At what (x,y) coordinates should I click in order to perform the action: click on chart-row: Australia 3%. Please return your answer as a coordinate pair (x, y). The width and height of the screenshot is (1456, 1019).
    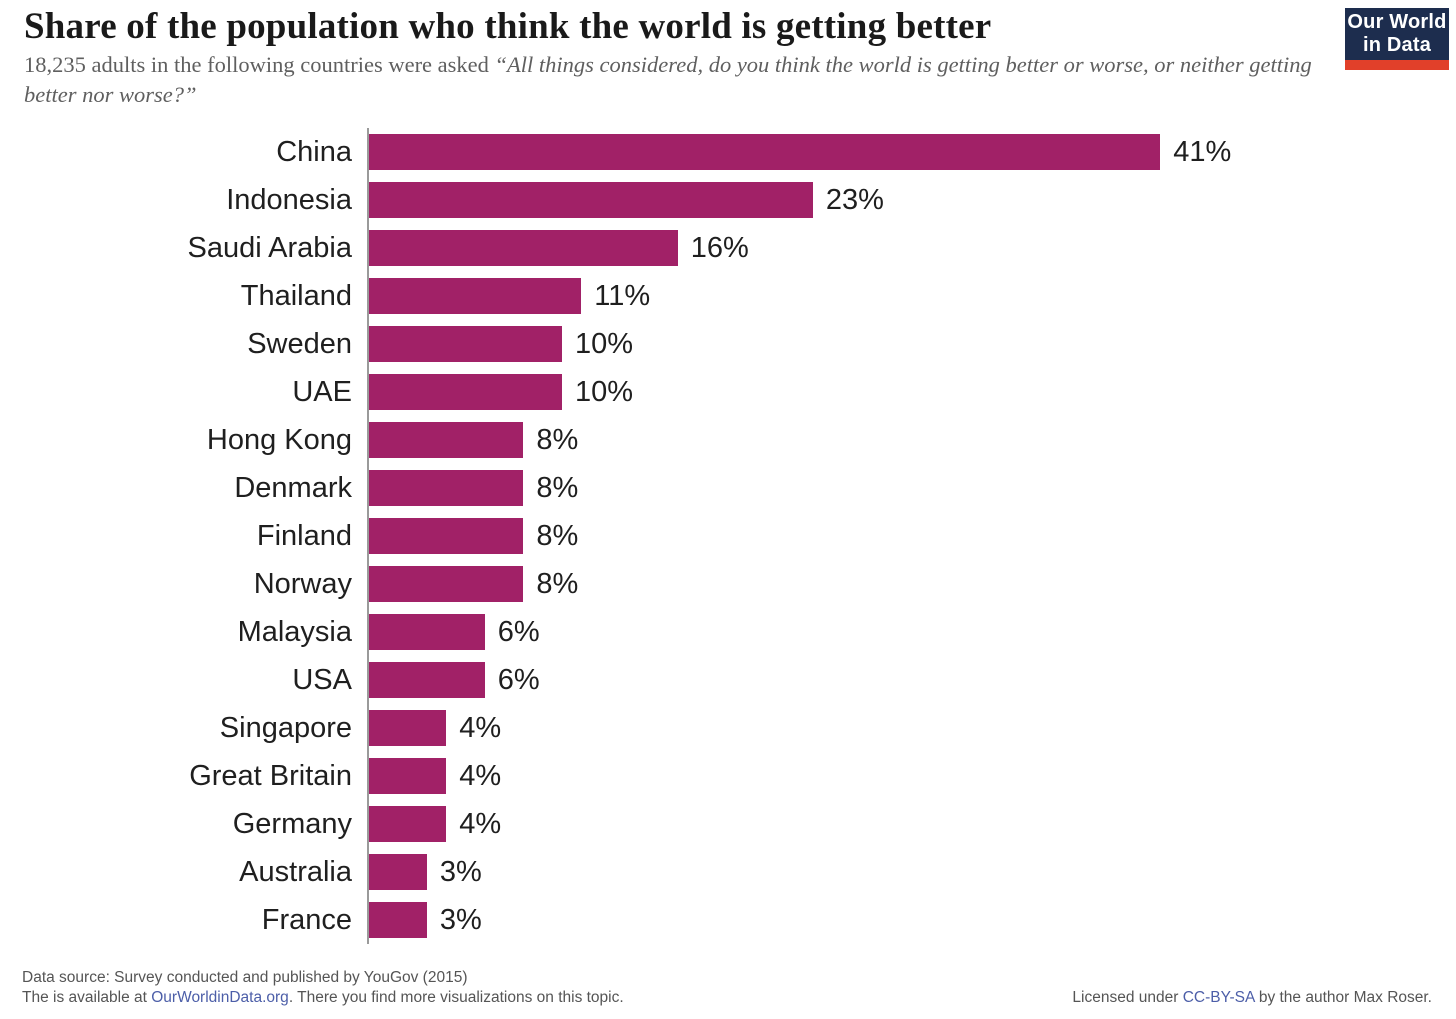
    Looking at the image, I should click on (728, 872).